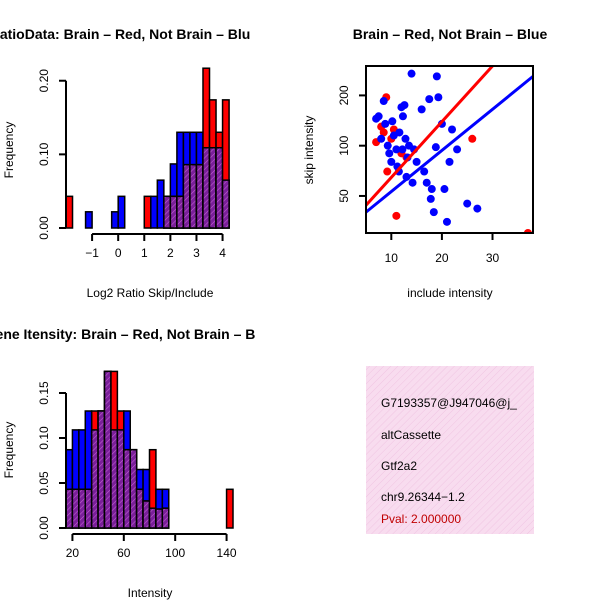 This screenshot has height=605, width=600. Describe the element at coordinates (222, 253) in the screenshot. I see `ratio-x-tick-label: 4` at that location.